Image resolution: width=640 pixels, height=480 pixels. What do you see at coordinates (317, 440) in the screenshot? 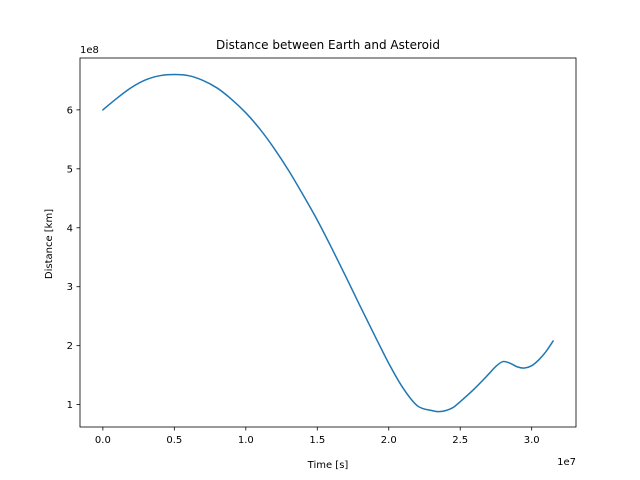
I see `x-tick-label: 1.5` at bounding box center [317, 440].